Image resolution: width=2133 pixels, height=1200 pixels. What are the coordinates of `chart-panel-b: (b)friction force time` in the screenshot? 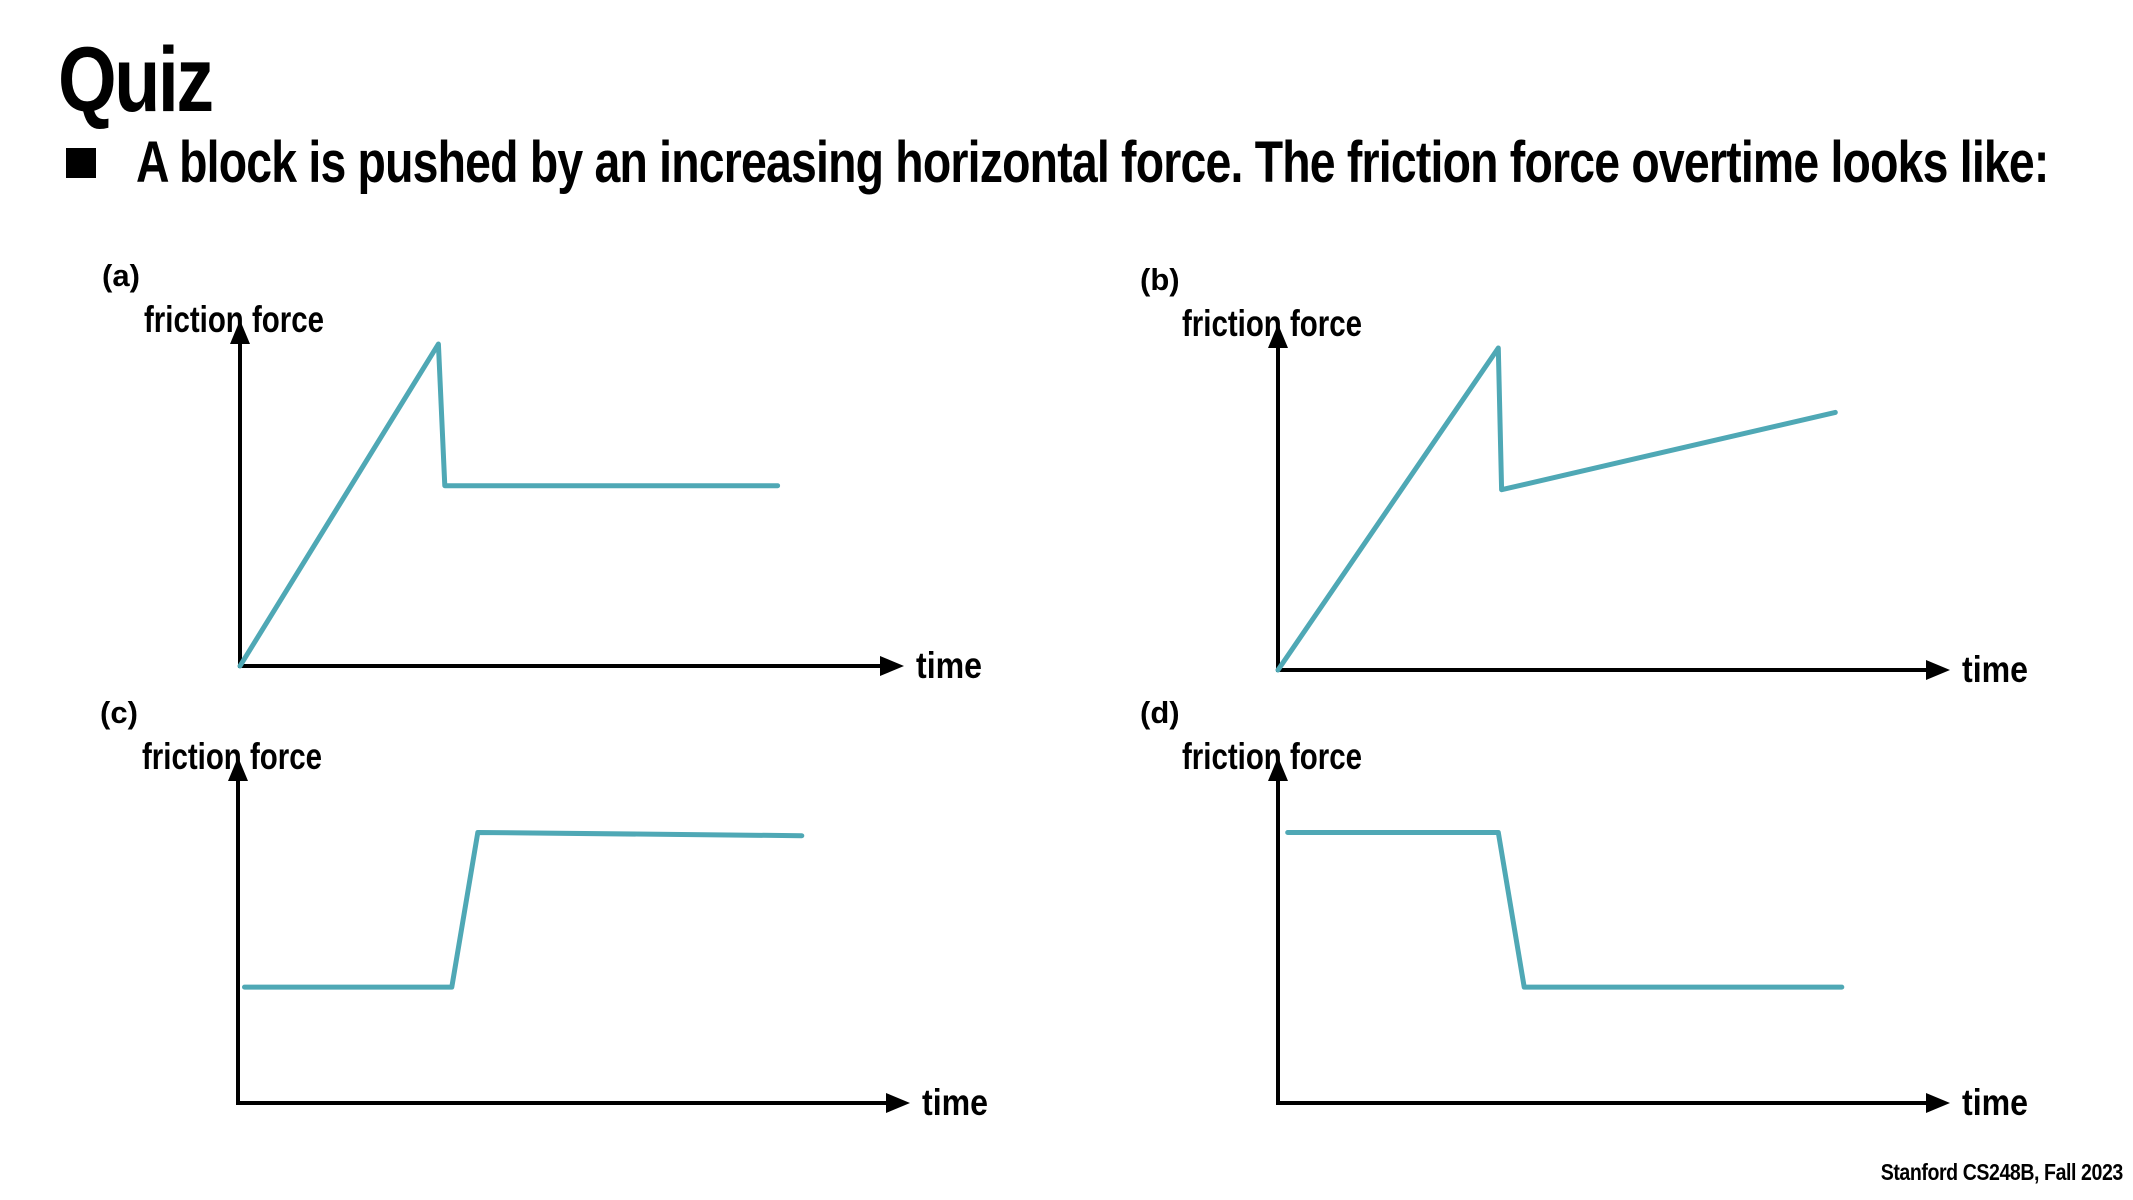 It's located at (1584, 476).